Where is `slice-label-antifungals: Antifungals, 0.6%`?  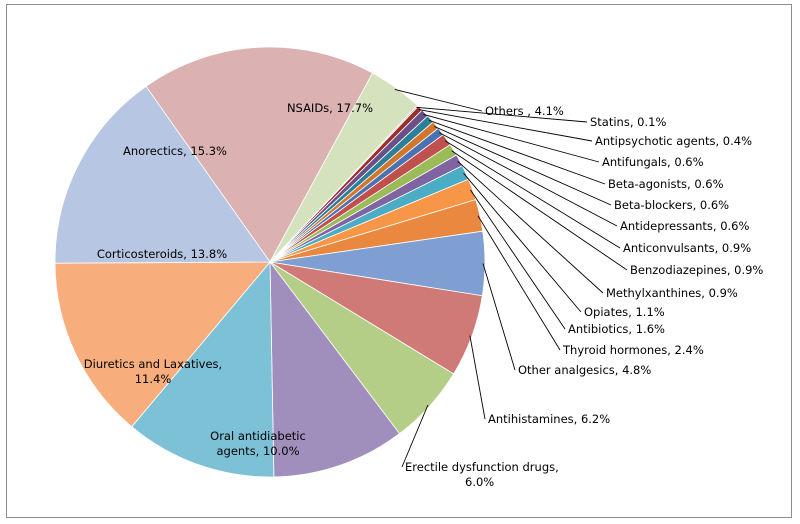
slice-label-antifungals: Antifungals, 0.6% is located at coordinates (653, 162).